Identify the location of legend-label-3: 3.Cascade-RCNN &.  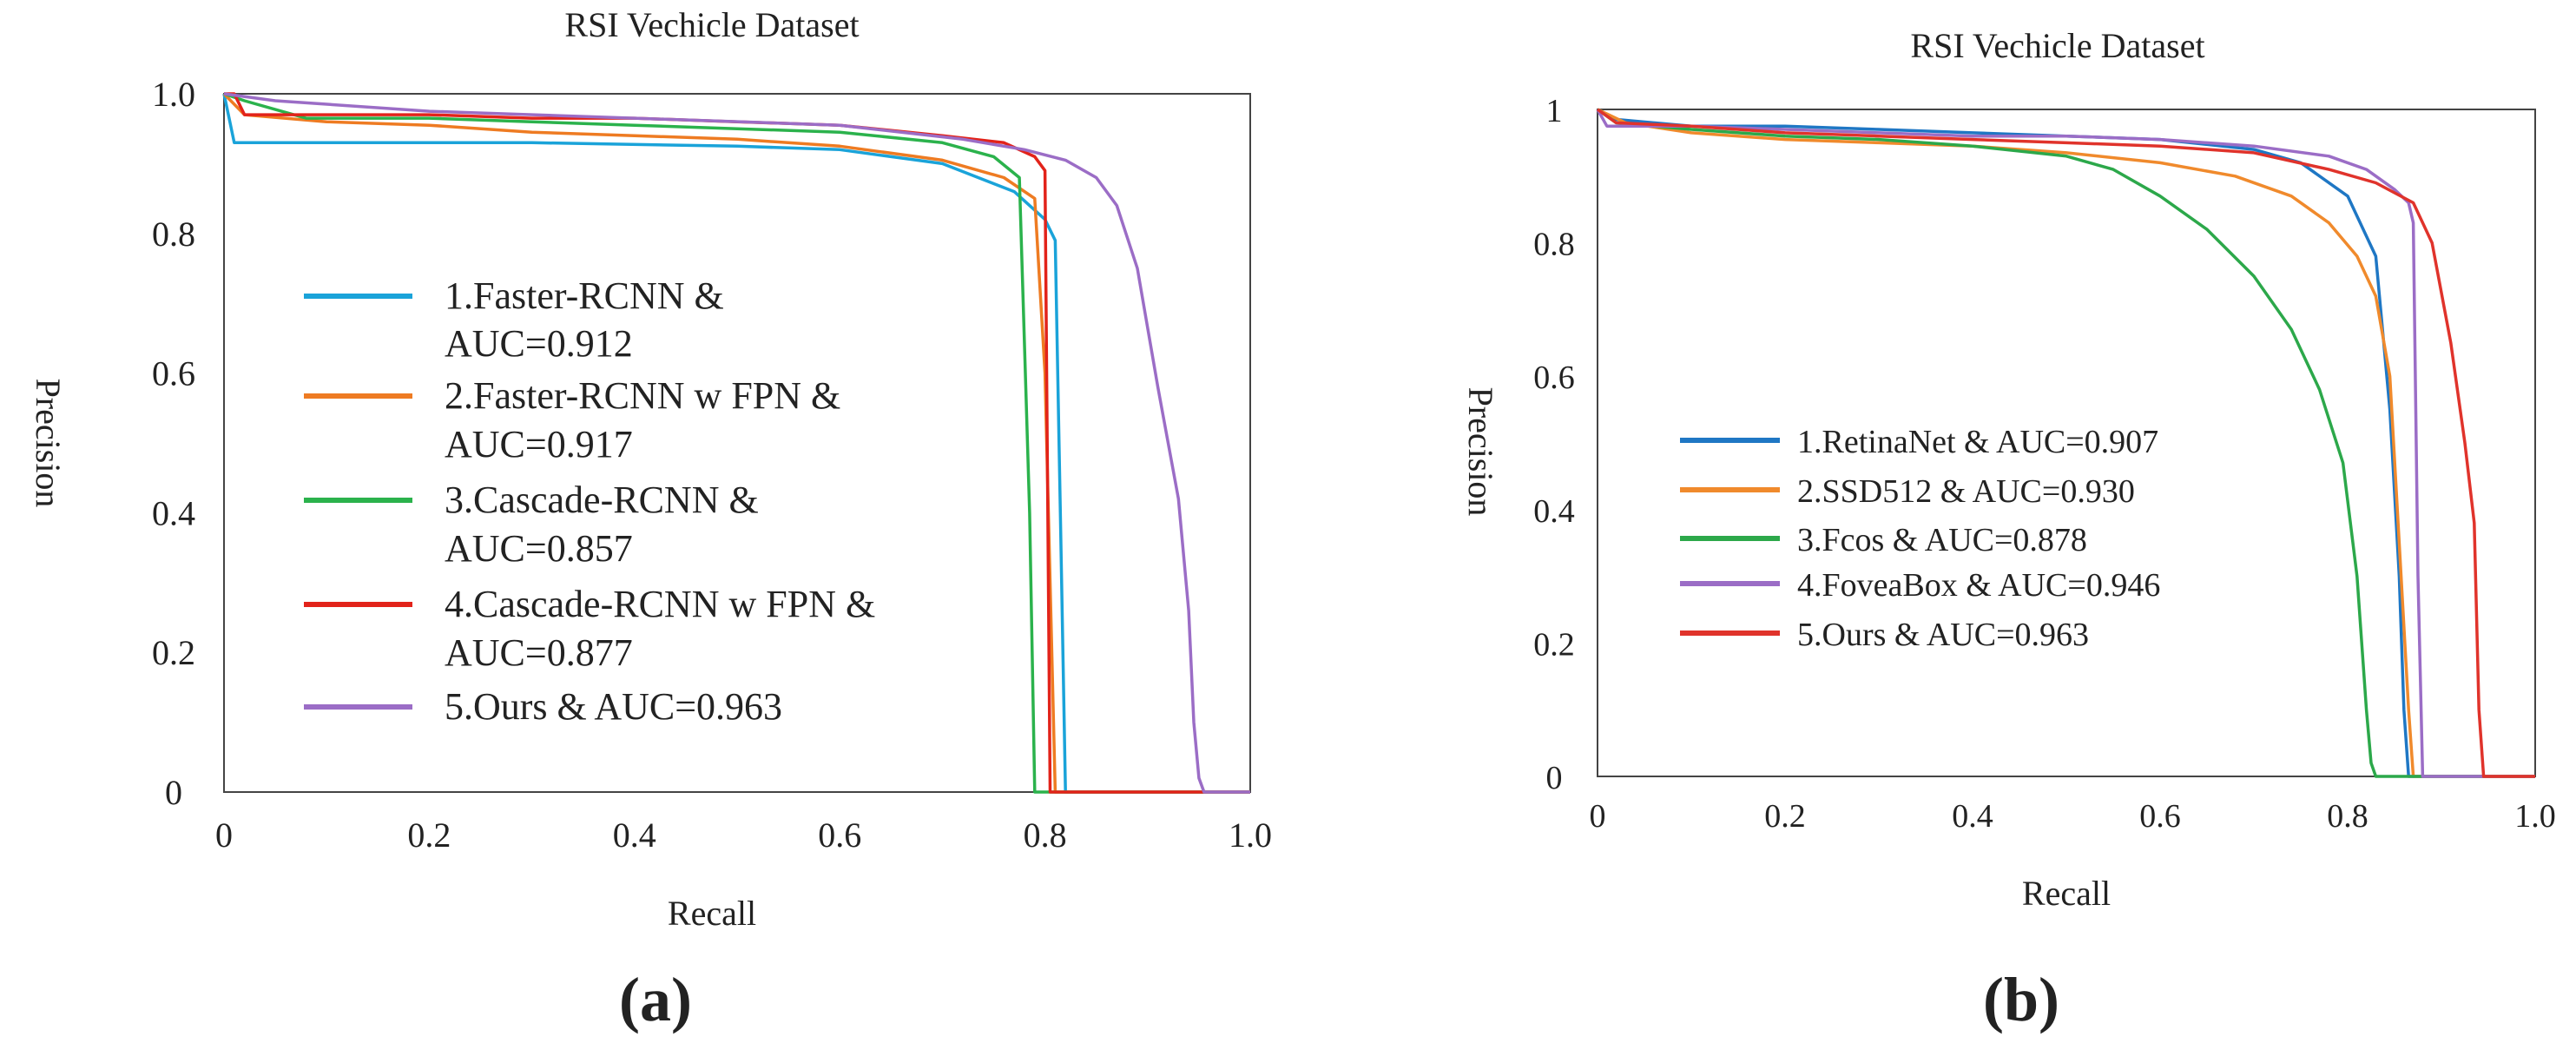
(602, 500).